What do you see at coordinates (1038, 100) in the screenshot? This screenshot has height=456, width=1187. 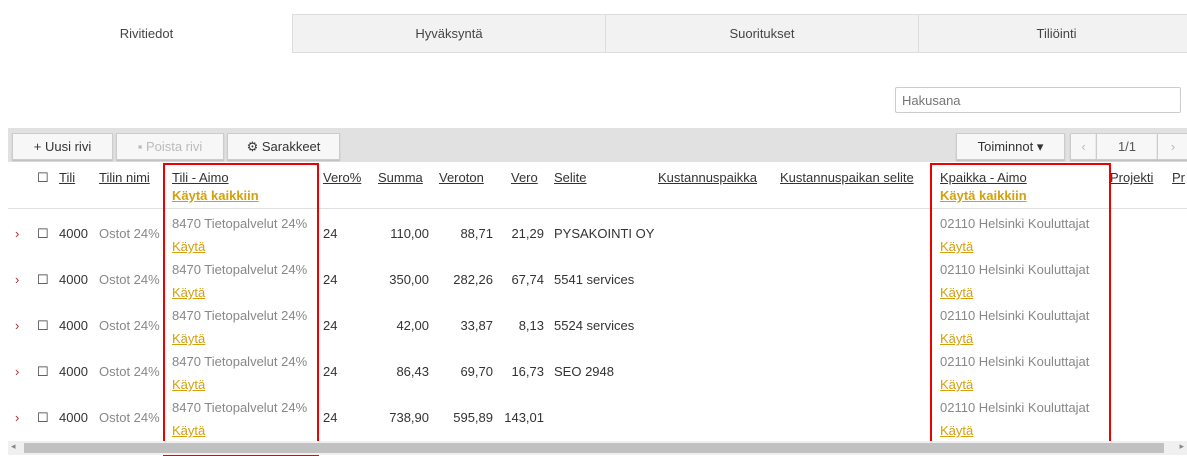 I see `search-input` at bounding box center [1038, 100].